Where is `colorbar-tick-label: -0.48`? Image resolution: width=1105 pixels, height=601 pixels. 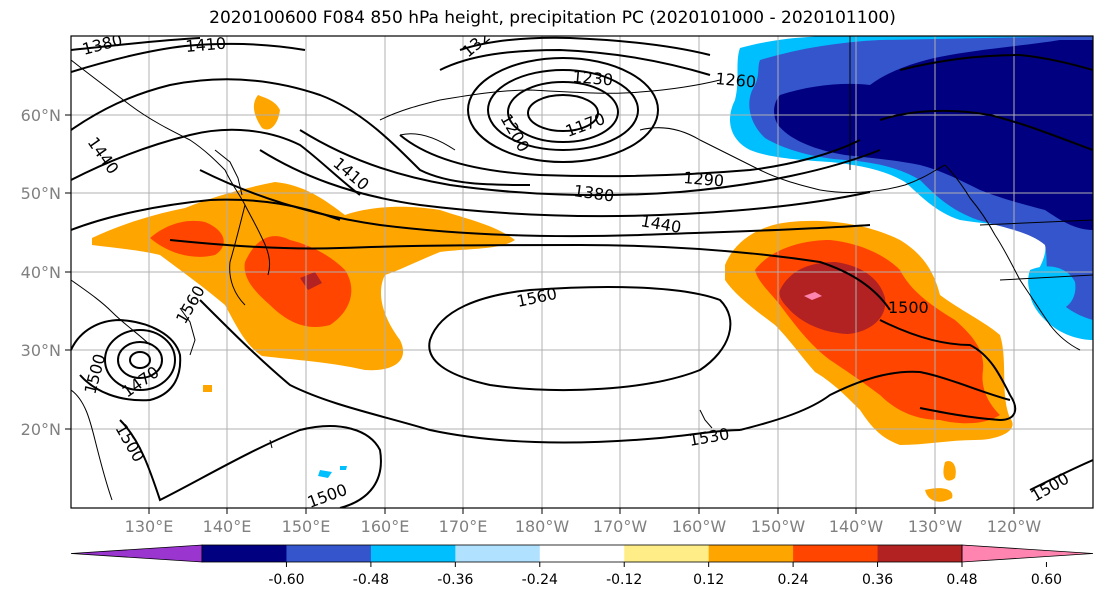
colorbar-tick-label: -0.48 is located at coordinates (371, 580).